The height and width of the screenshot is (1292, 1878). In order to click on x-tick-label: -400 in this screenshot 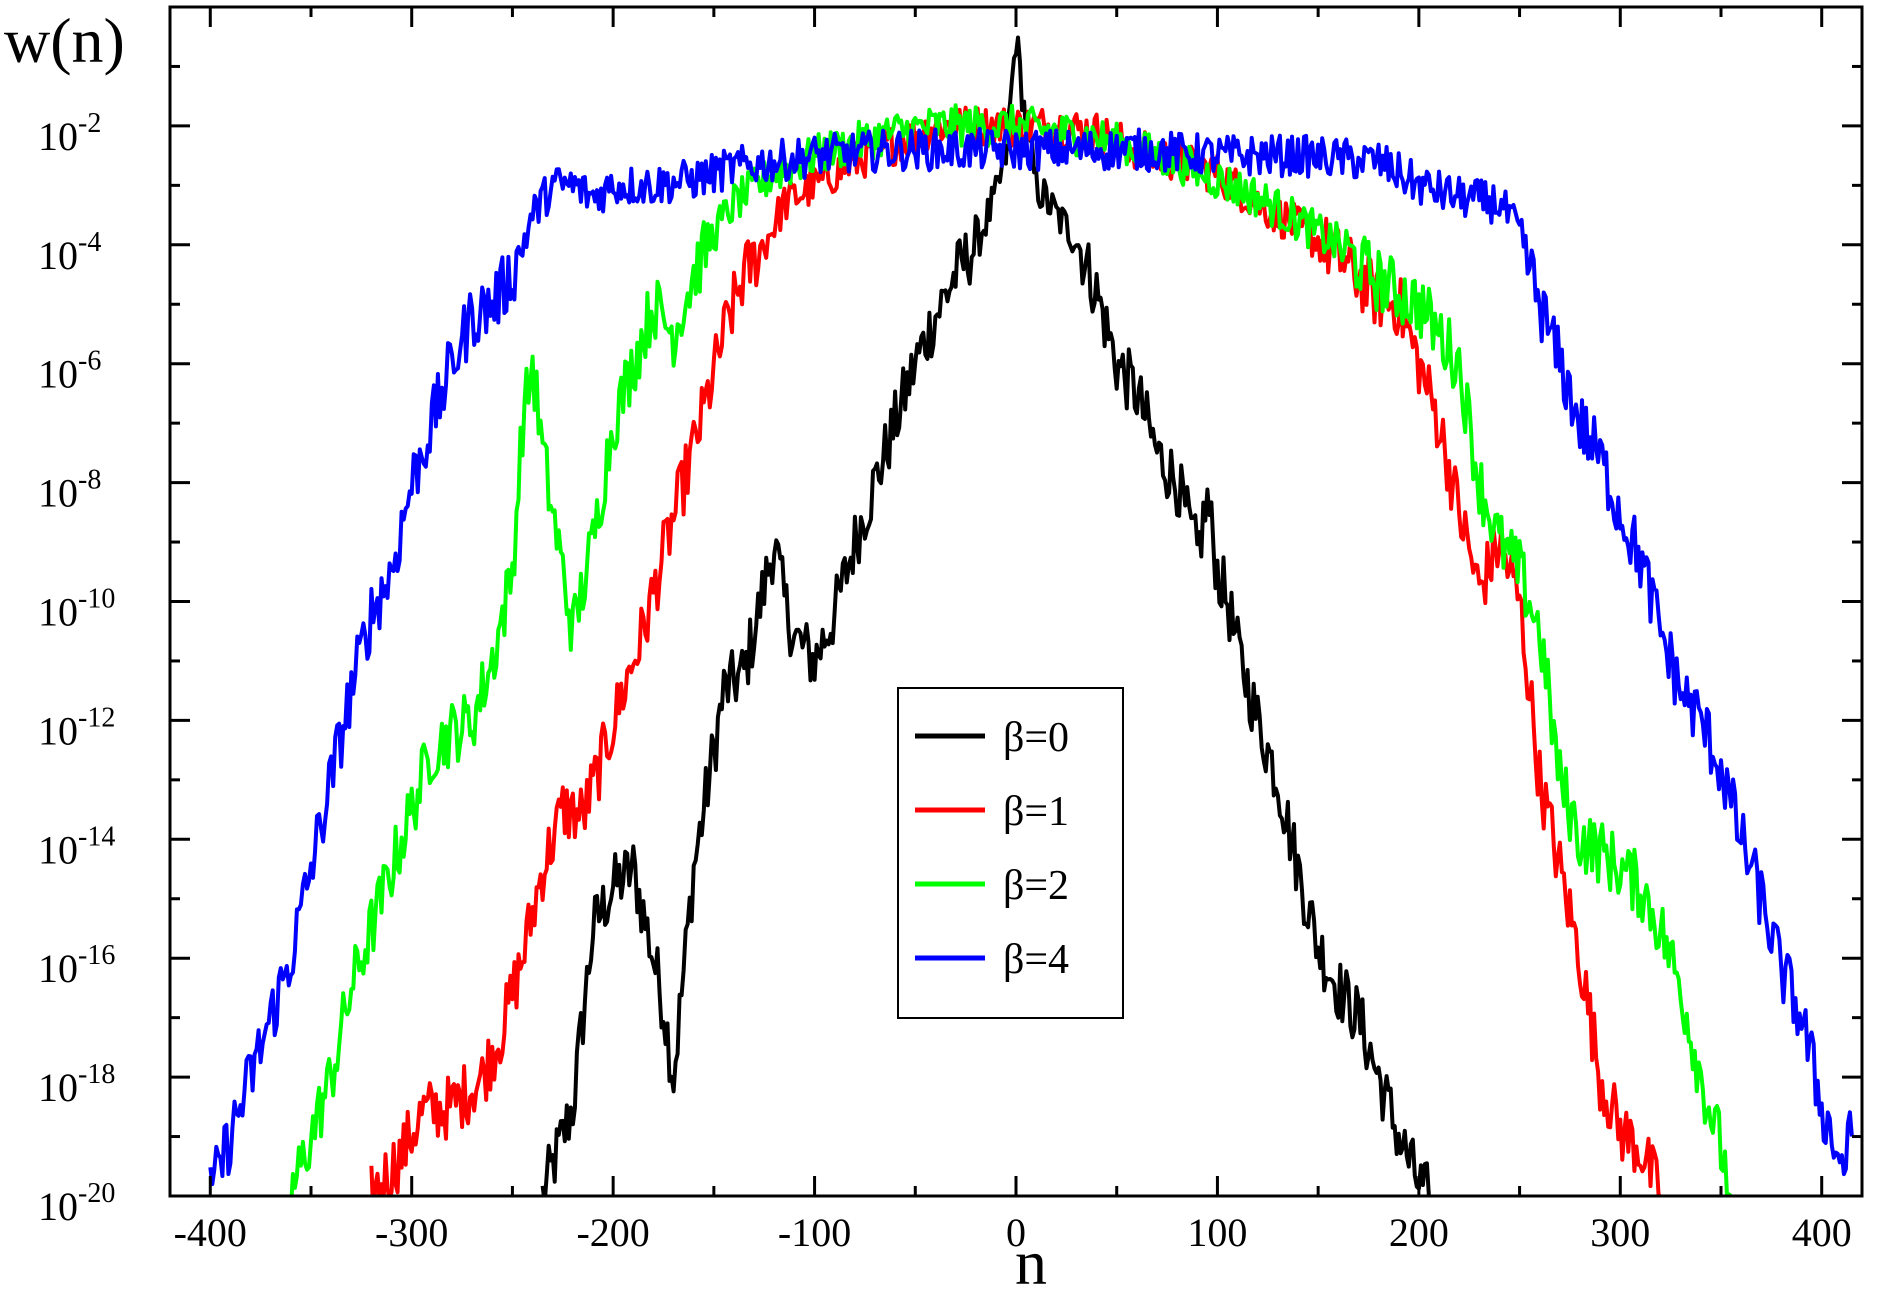, I will do `click(210, 1232)`.